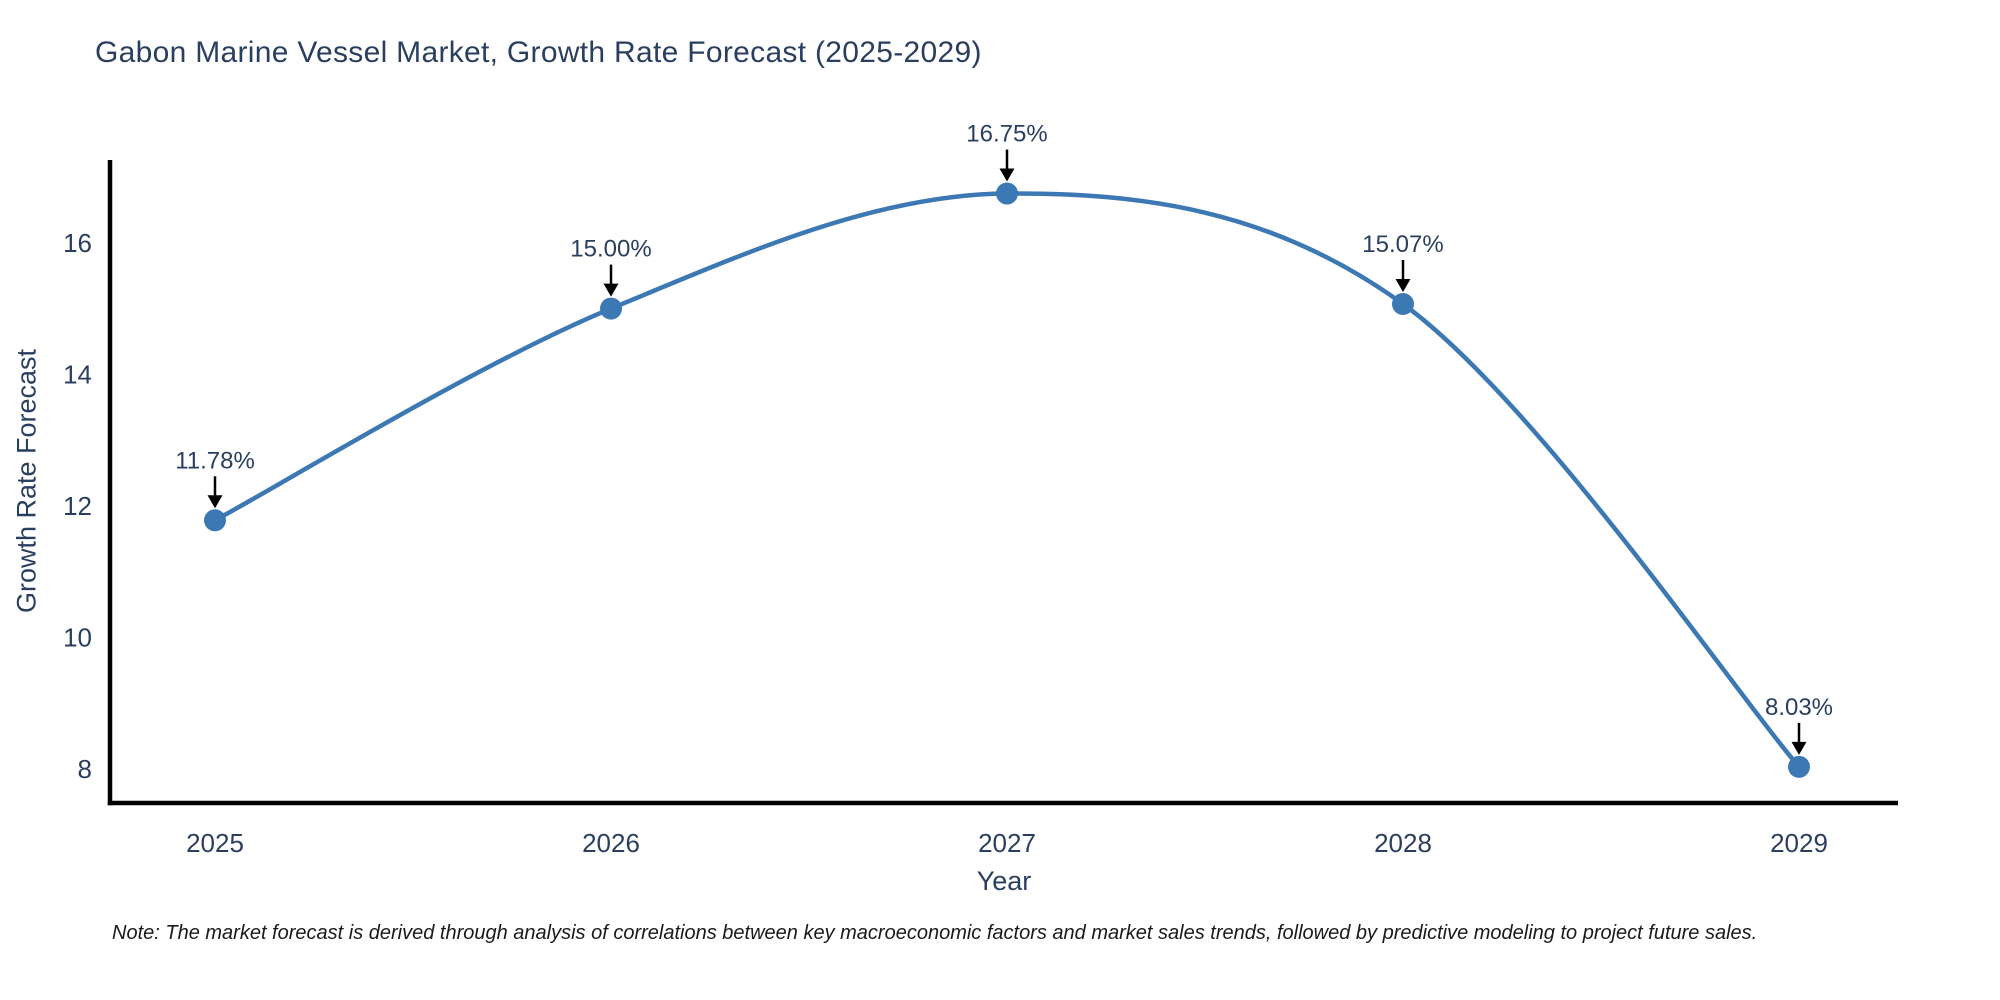 The width and height of the screenshot is (2000, 1000). I want to click on x-axis-title: Year, so click(1004, 881).